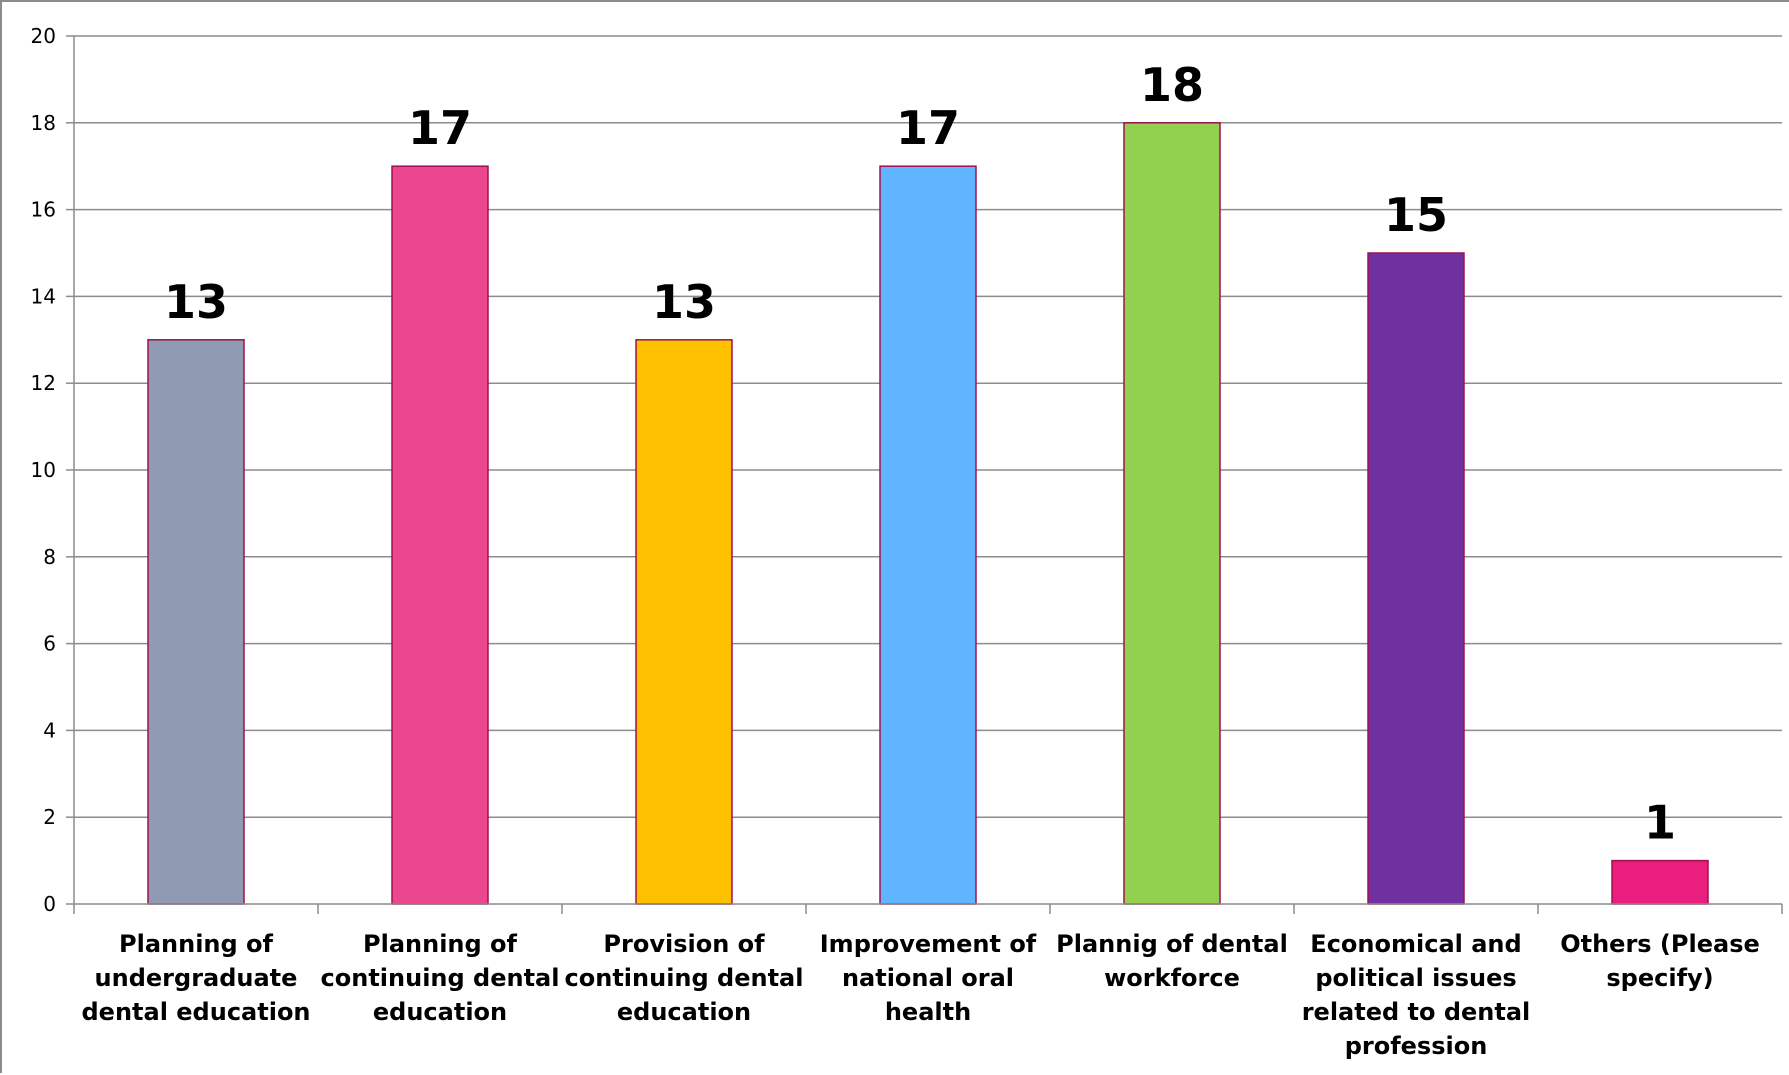 This screenshot has height=1075, width=1789. Describe the element at coordinates (1416, 1046) in the screenshot. I see `x-category-label: profession` at that location.